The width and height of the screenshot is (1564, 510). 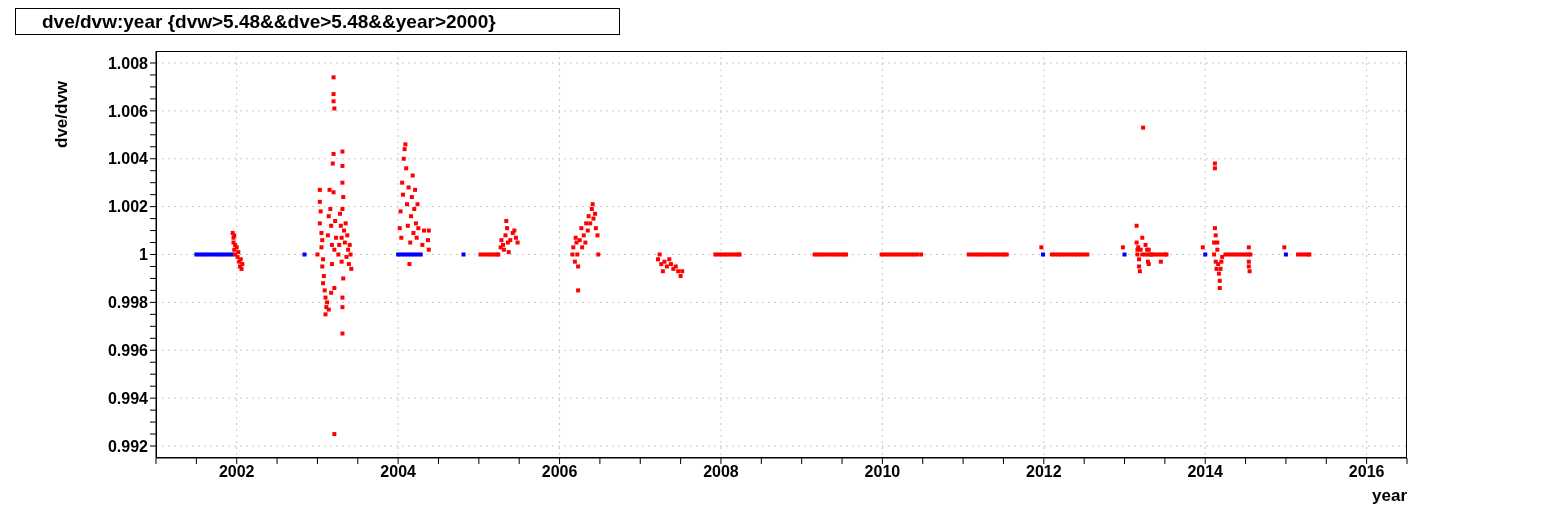 I want to click on y-tick-label: 1.006, so click(x=128, y=111).